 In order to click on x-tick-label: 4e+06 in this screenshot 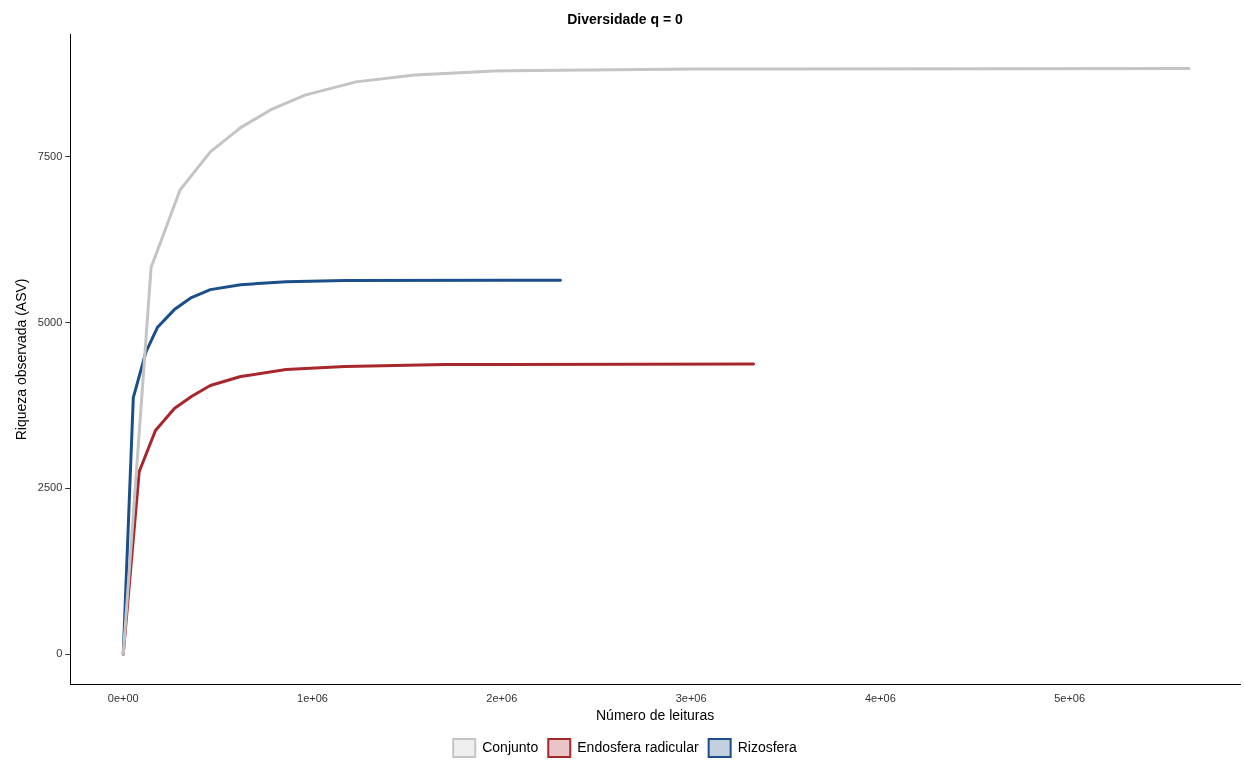, I will do `click(880, 697)`.